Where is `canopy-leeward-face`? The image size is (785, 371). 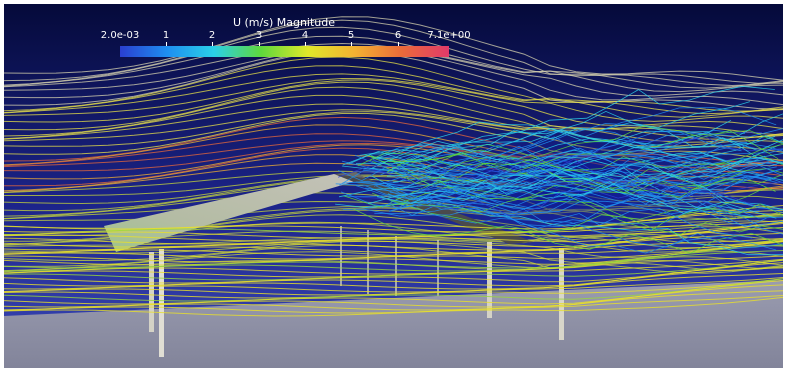 canopy-leeward-face is located at coordinates (434, 209).